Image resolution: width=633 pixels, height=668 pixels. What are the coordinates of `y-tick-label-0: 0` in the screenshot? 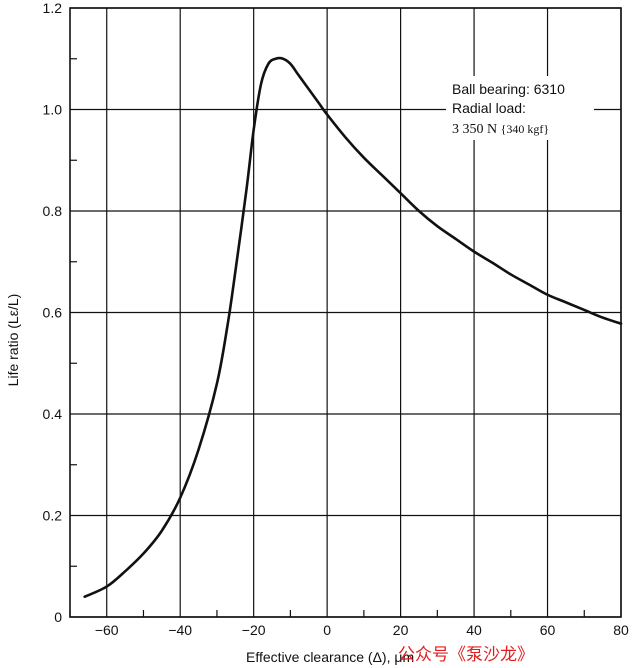 It's located at (58, 617).